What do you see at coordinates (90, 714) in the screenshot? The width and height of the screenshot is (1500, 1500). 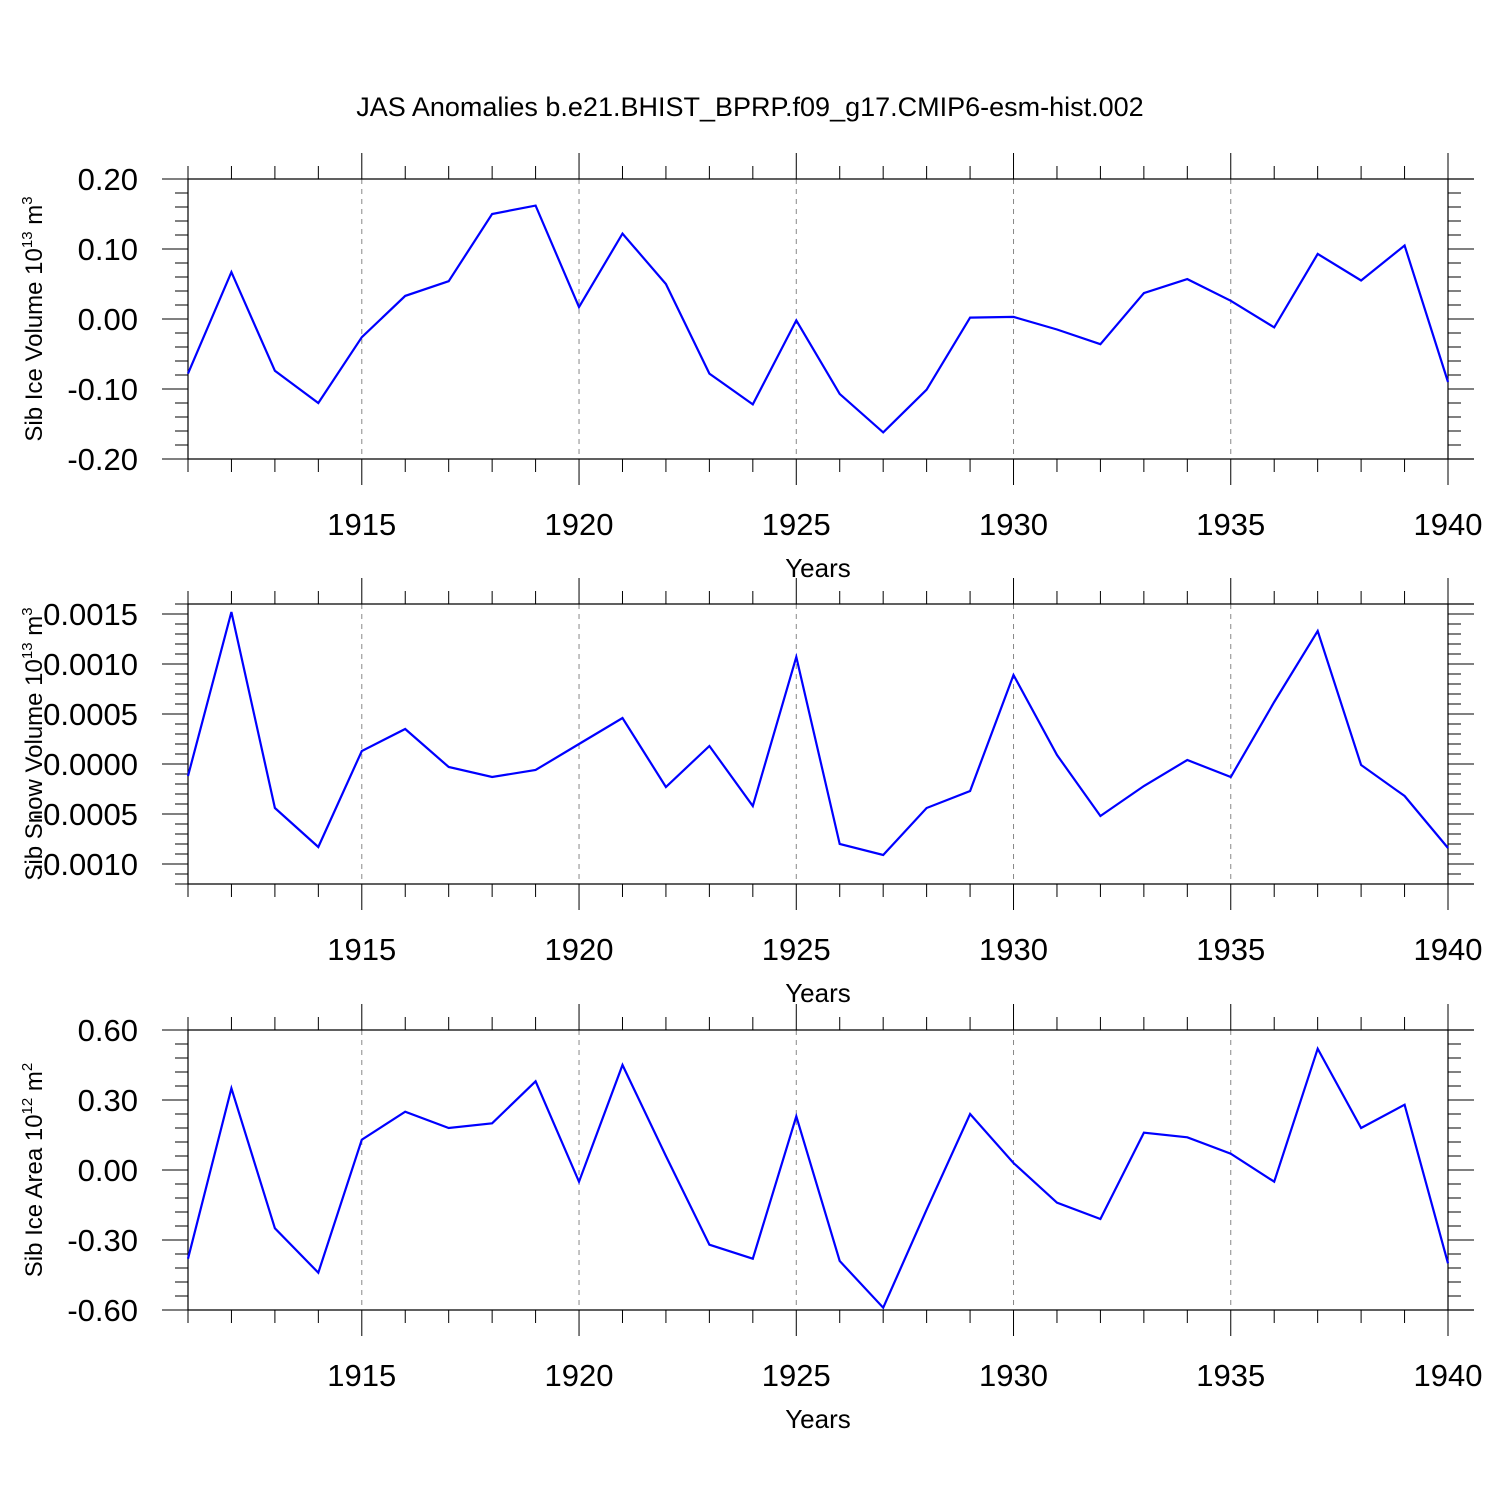 I see `y-tick-label: 0.0005` at bounding box center [90, 714].